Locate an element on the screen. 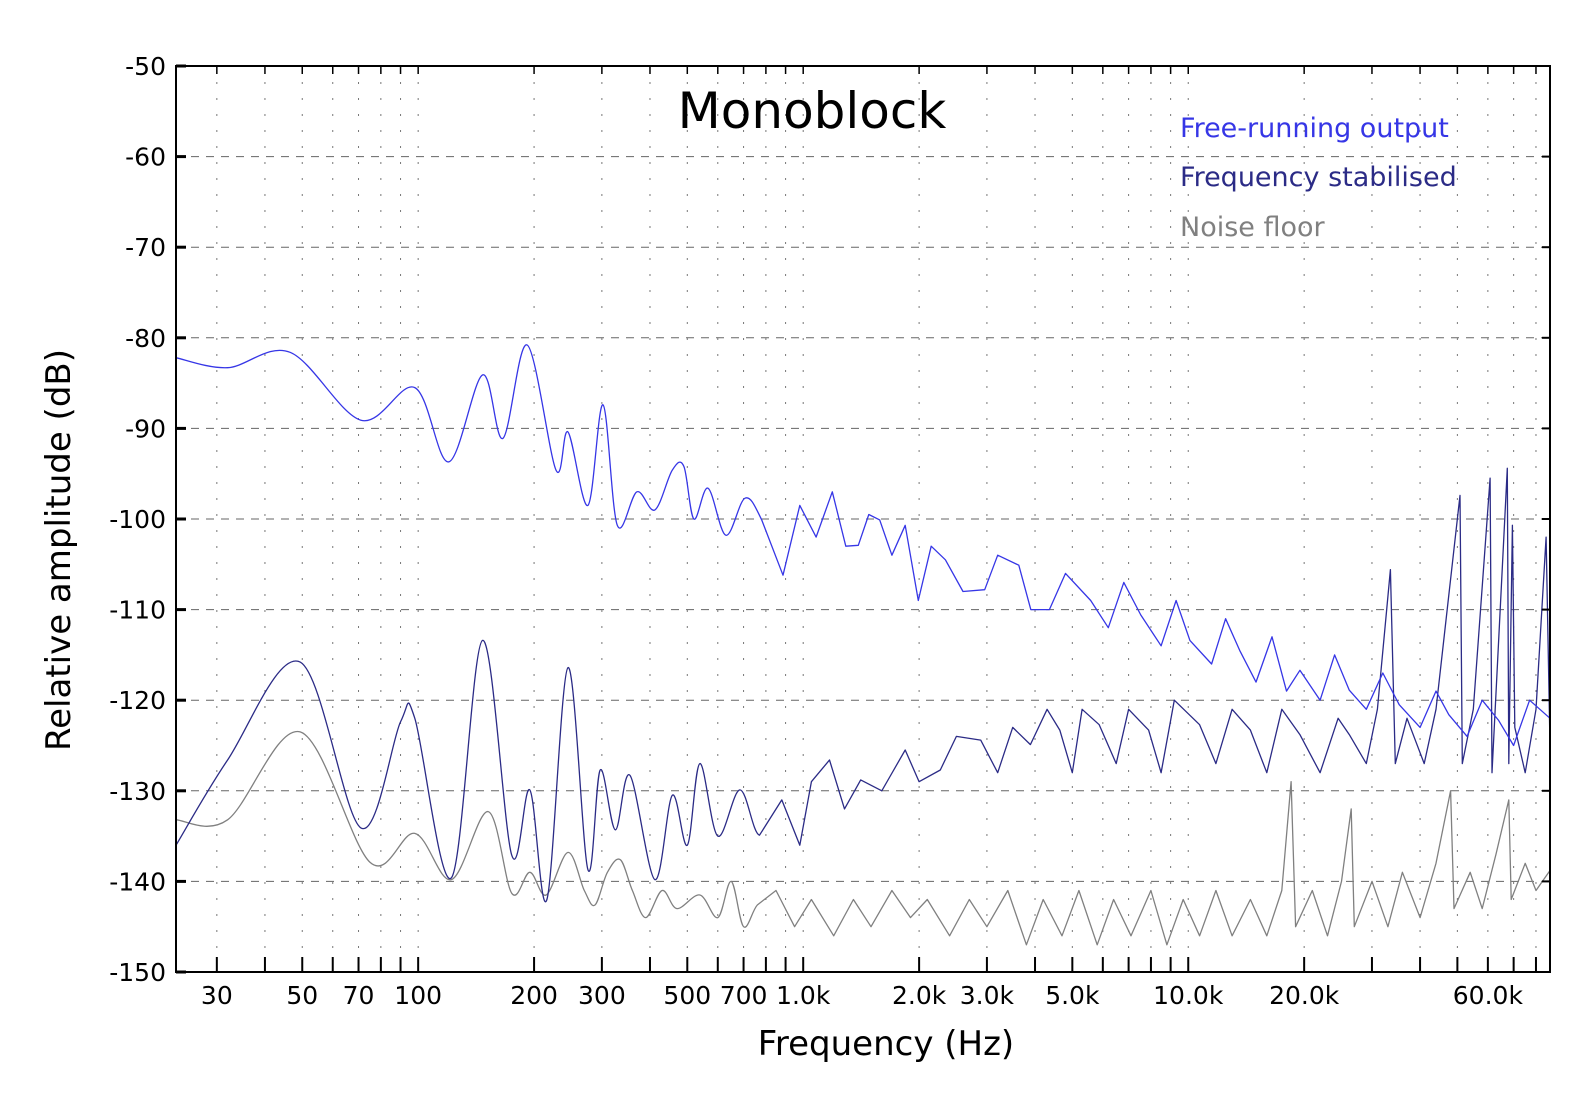  chart-title: Monoblock is located at coordinates (812, 111).